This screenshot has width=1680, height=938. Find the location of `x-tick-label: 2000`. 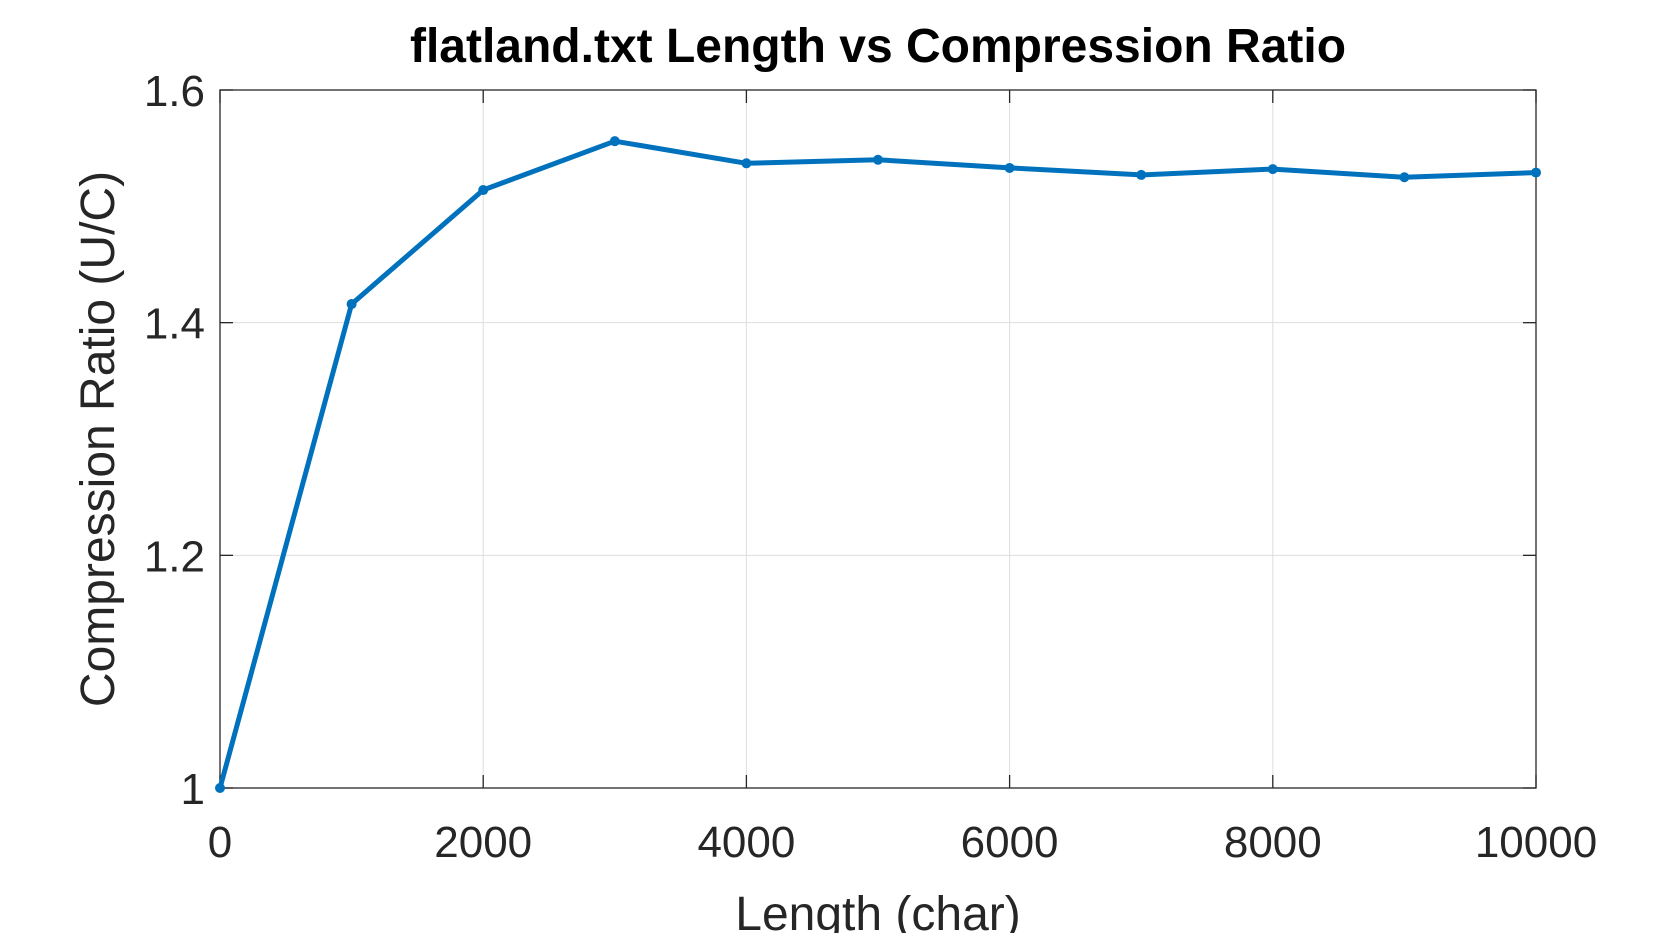

x-tick-label: 2000 is located at coordinates (483, 842).